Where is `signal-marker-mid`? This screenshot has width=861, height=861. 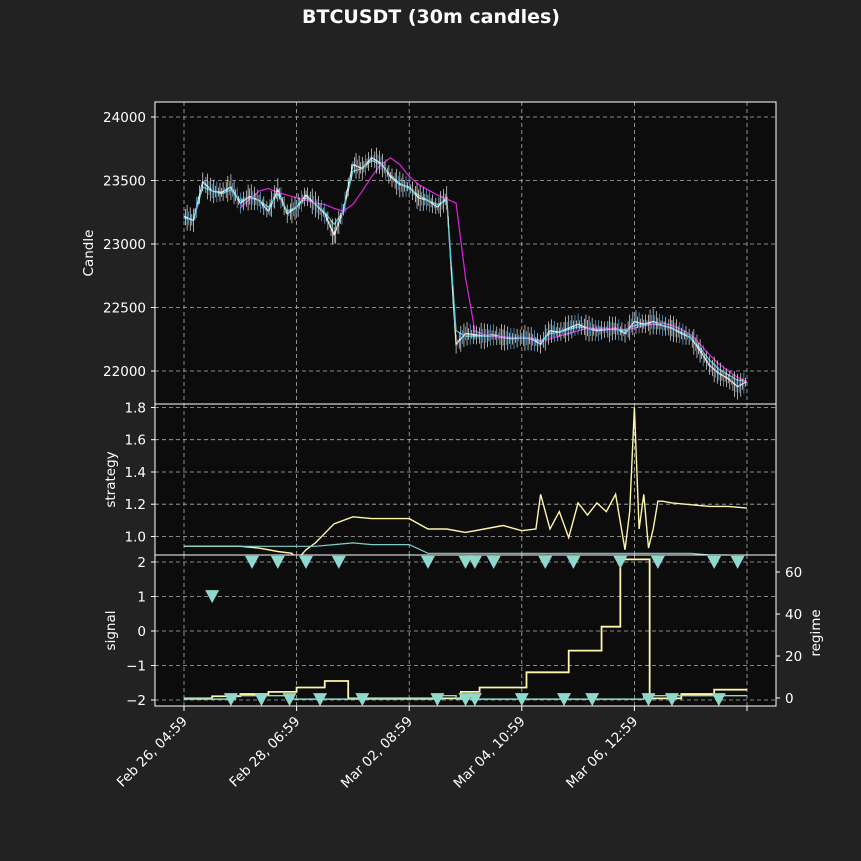 signal-marker-mid is located at coordinates (212, 597).